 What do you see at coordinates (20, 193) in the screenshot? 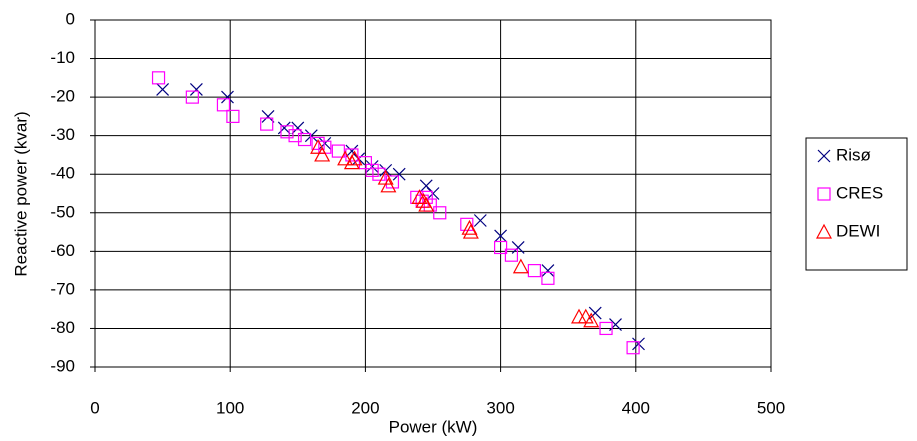
I see `y-axis-title: Reactive power (kvar)` at bounding box center [20, 193].